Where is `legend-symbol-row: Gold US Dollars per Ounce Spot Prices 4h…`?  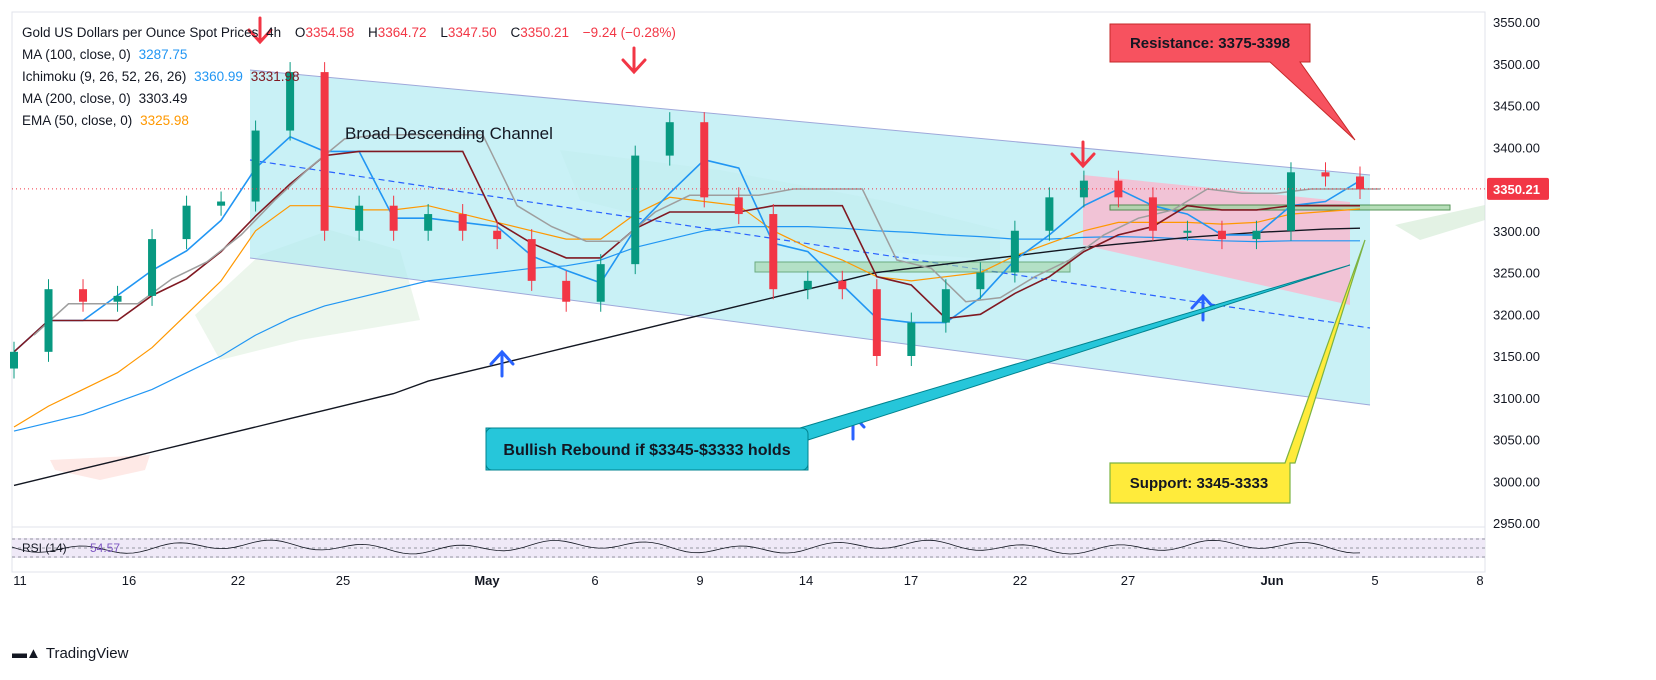 legend-symbol-row: Gold US Dollars per Ounce Spot Prices 4h… is located at coordinates (349, 33).